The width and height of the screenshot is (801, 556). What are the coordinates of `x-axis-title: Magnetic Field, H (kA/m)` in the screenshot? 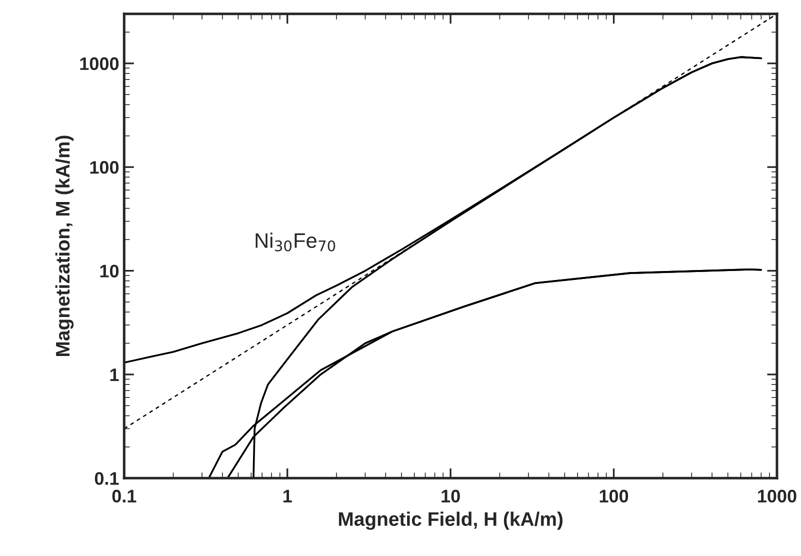 It's located at (450, 521).